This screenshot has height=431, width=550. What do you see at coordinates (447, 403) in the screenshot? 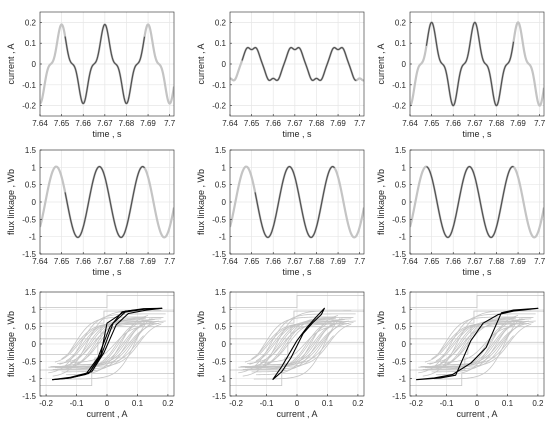
I see `x-tick-label: -0.1` at bounding box center [447, 403].